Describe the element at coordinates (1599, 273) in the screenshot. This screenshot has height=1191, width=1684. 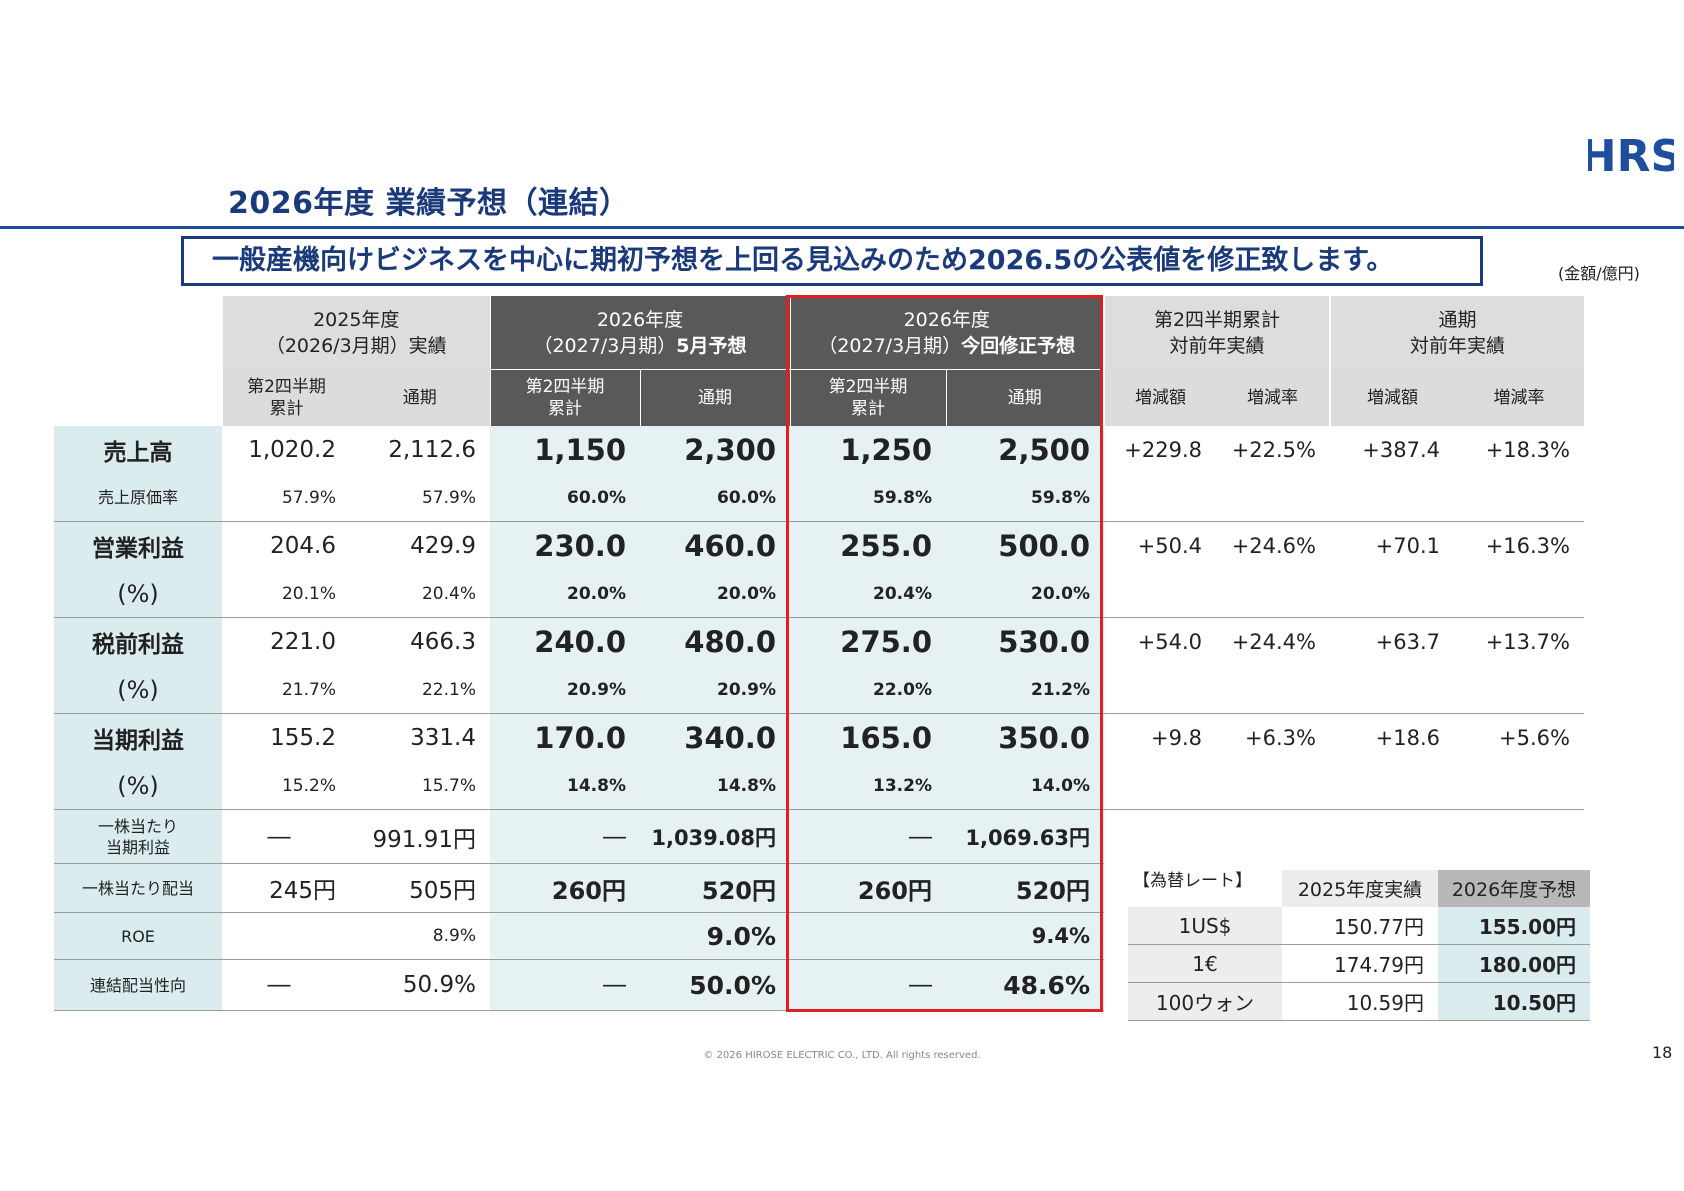
I see `unit-note: (金額/億円)` at that location.